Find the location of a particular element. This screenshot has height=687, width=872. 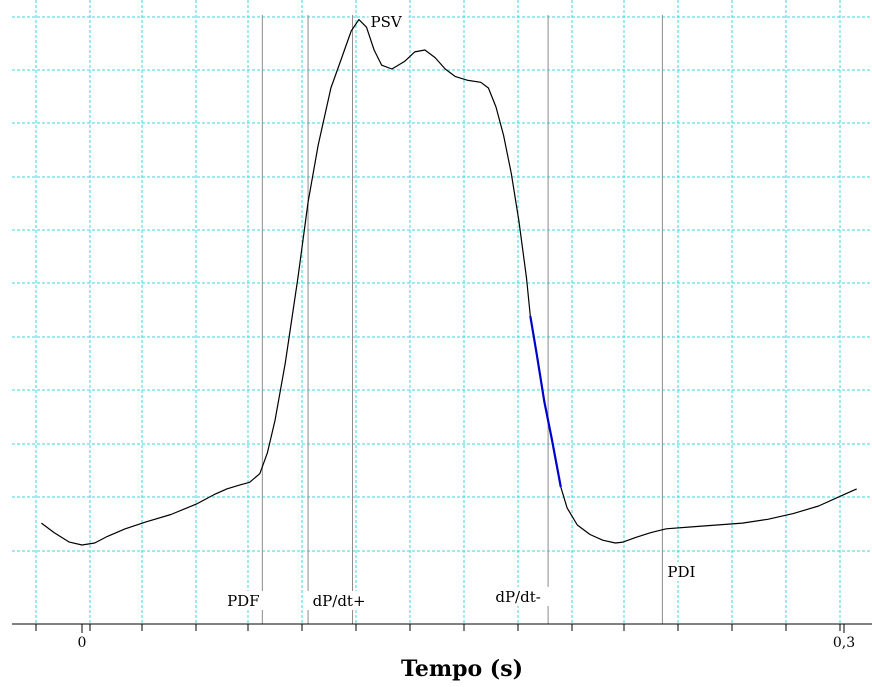

marker-label: PSV is located at coordinates (387, 22).